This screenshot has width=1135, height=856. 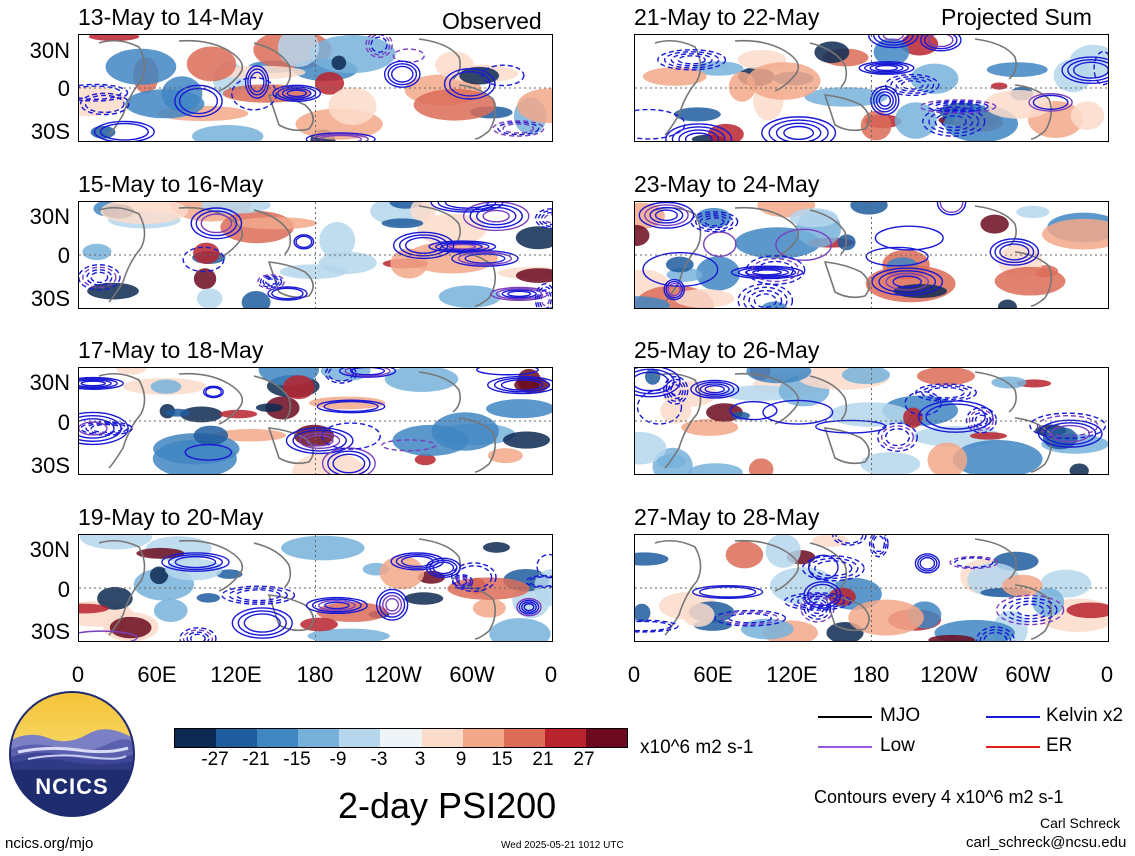 What do you see at coordinates (420, 759) in the screenshot?
I see `colorbar-tick-label: 3` at bounding box center [420, 759].